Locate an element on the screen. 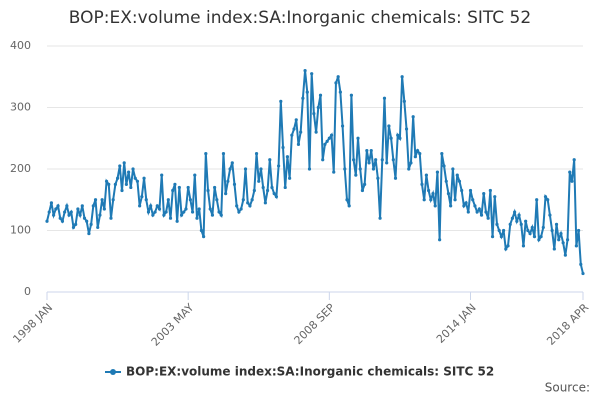 The width and height of the screenshot is (600, 400). source: Source: is located at coordinates (567, 388).